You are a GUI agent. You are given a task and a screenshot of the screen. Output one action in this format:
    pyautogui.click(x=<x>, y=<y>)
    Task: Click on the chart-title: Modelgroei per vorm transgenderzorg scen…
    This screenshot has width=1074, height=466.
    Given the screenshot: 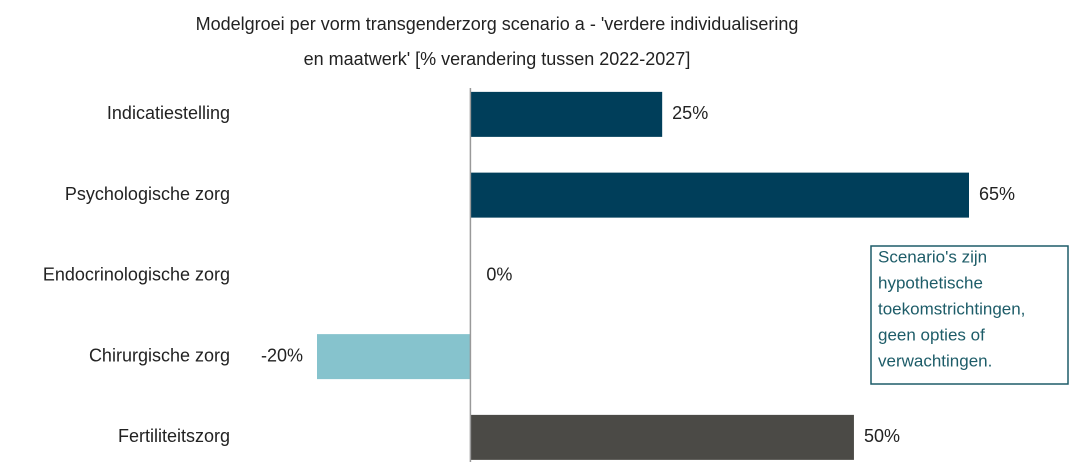 What is the action you would take?
    pyautogui.click(x=497, y=24)
    